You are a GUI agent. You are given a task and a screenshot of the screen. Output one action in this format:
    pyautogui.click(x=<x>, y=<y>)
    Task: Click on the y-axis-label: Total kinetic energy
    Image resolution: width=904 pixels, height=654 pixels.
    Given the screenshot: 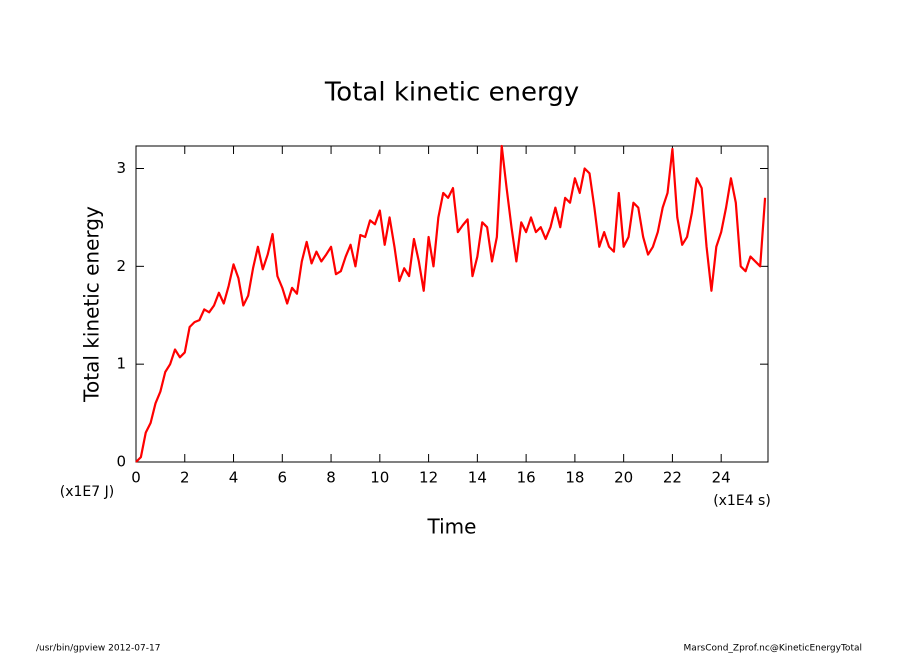 What is the action you would take?
    pyautogui.click(x=92, y=304)
    